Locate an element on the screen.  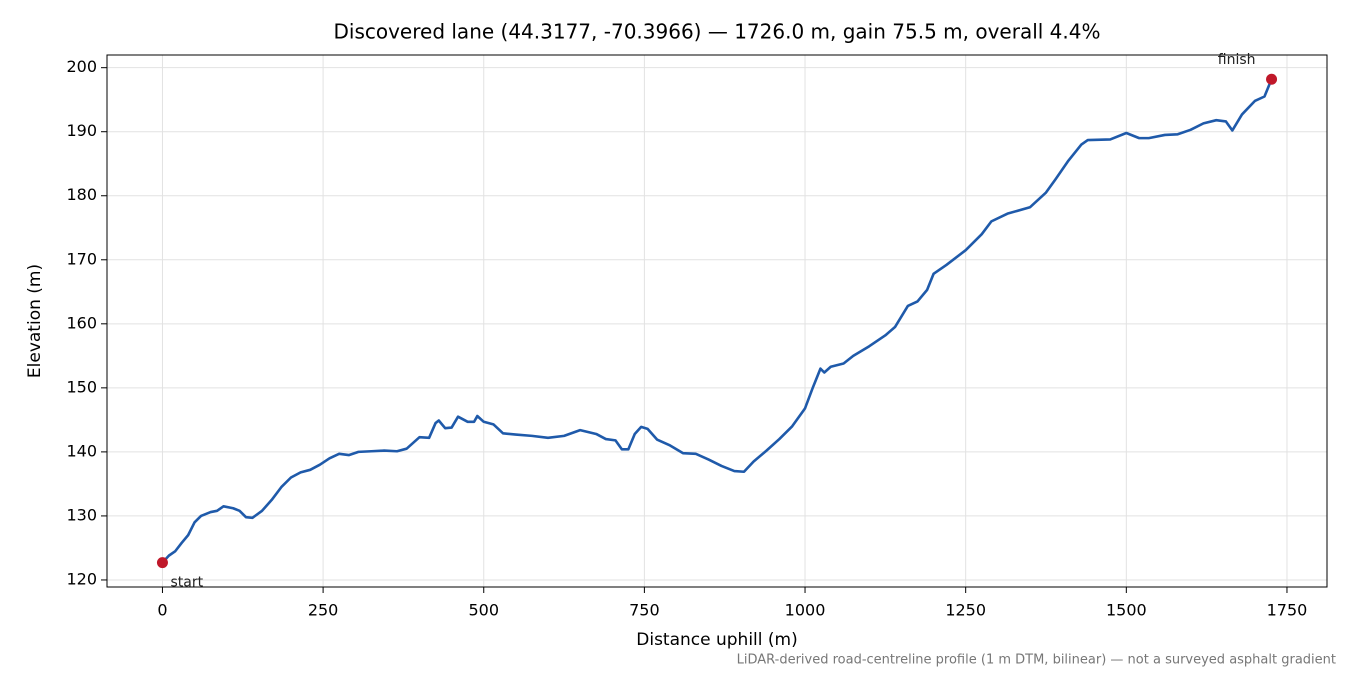
x-tick-label: 250 is located at coordinates (323, 610).